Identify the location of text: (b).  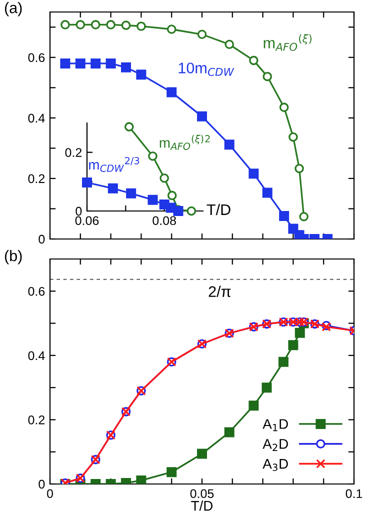
(13, 257).